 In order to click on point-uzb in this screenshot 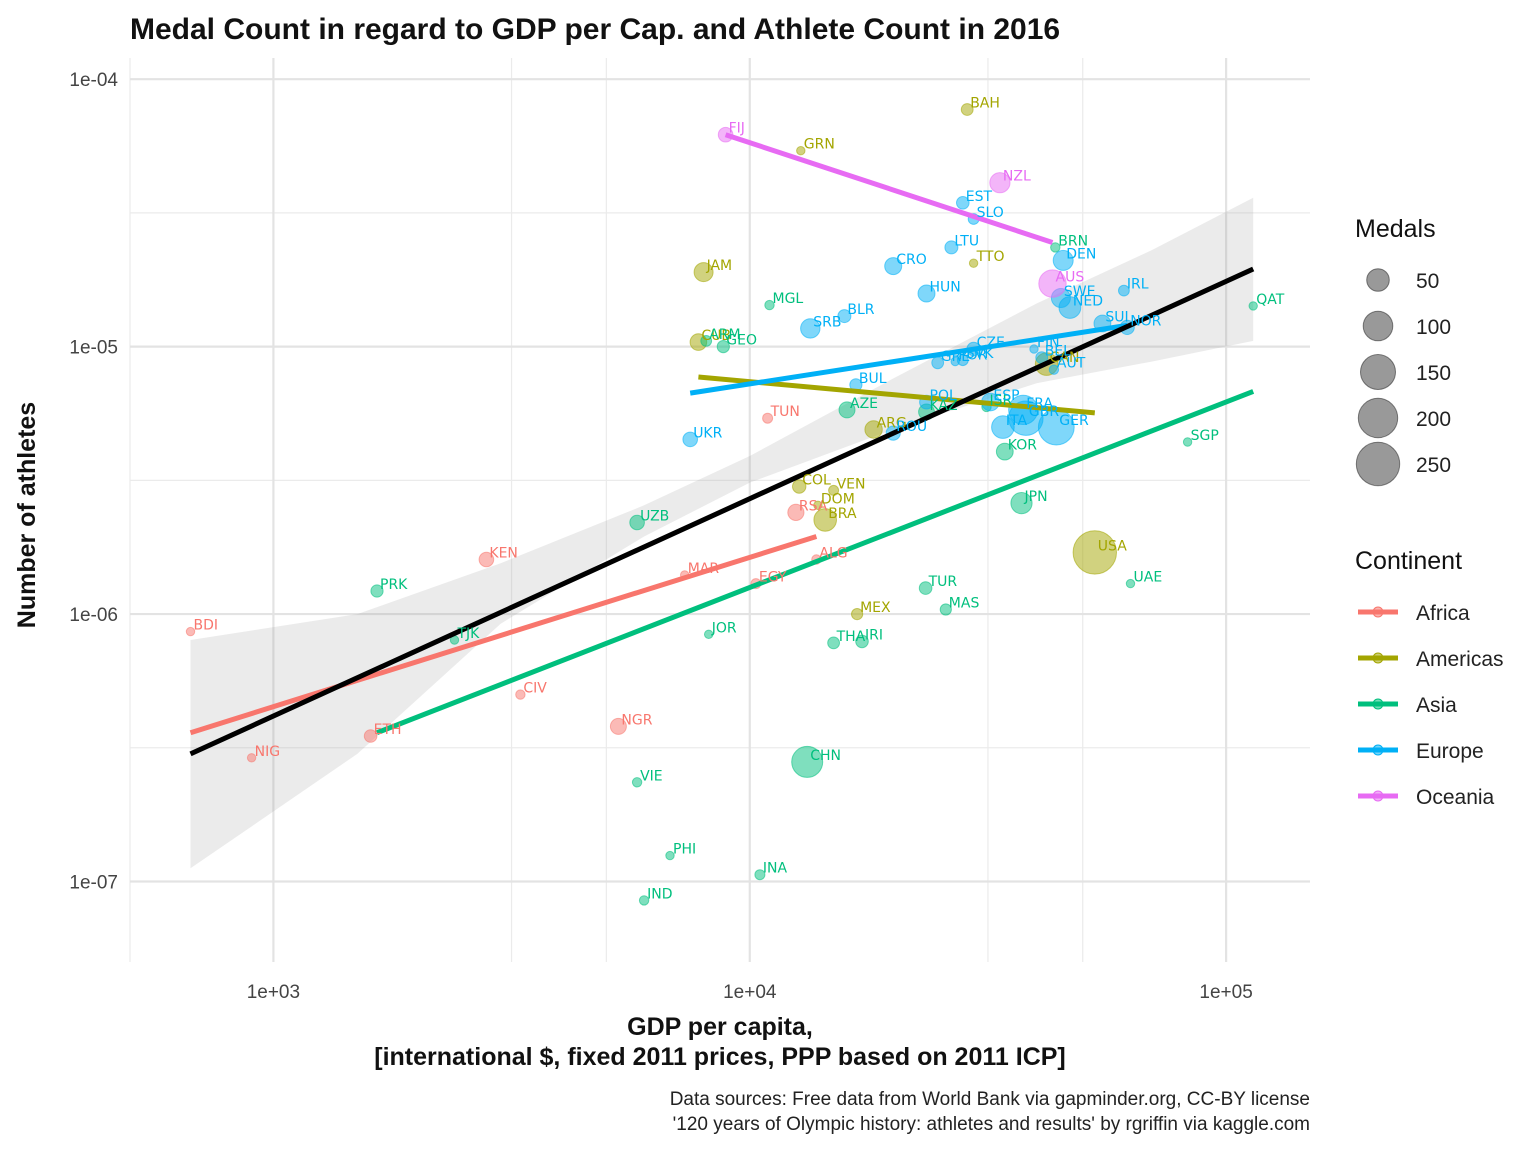, I will do `click(637, 522)`.